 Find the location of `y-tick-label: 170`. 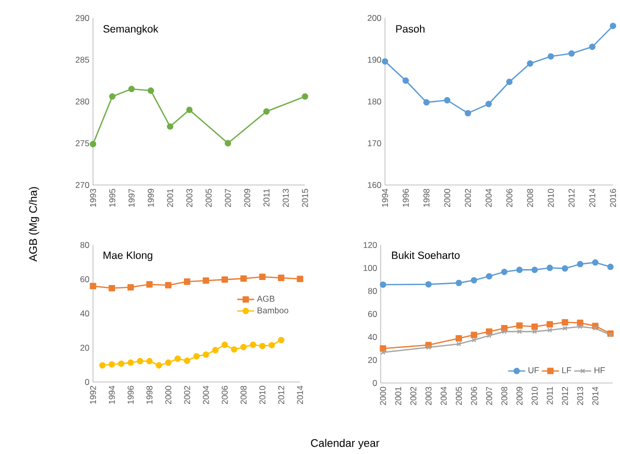

y-tick-label: 170 is located at coordinates (375, 143).